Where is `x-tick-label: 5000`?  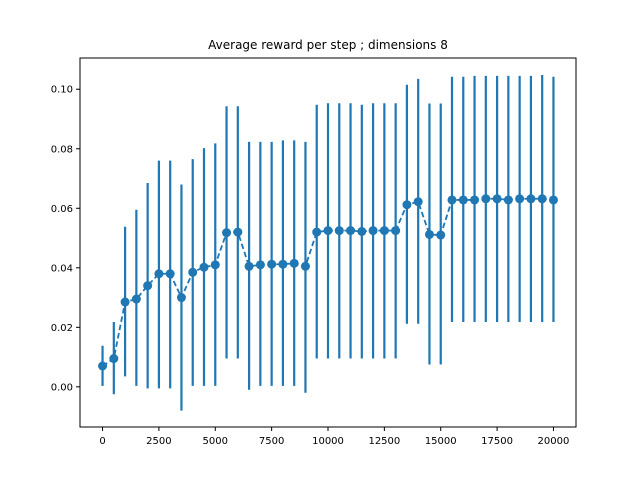
x-tick-label: 5000 is located at coordinates (215, 441).